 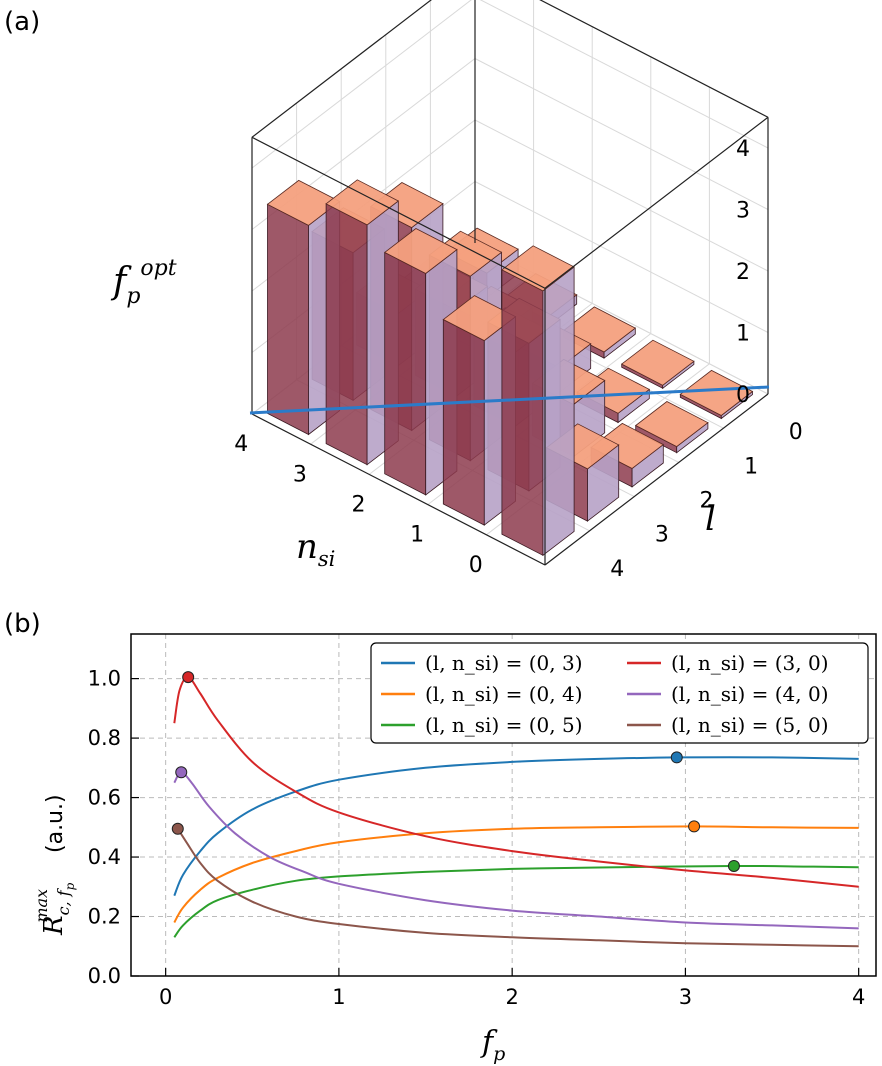 I want to click on y-tick-label: 0.8, so click(x=104, y=738).